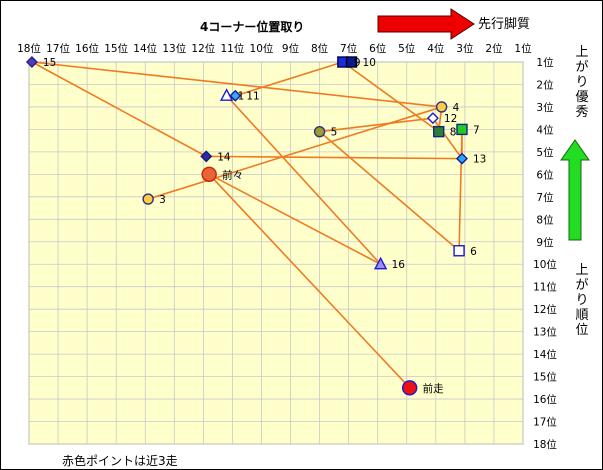  What do you see at coordinates (203, 48) in the screenshot?
I see `x-tick-label: 12位` at bounding box center [203, 48].